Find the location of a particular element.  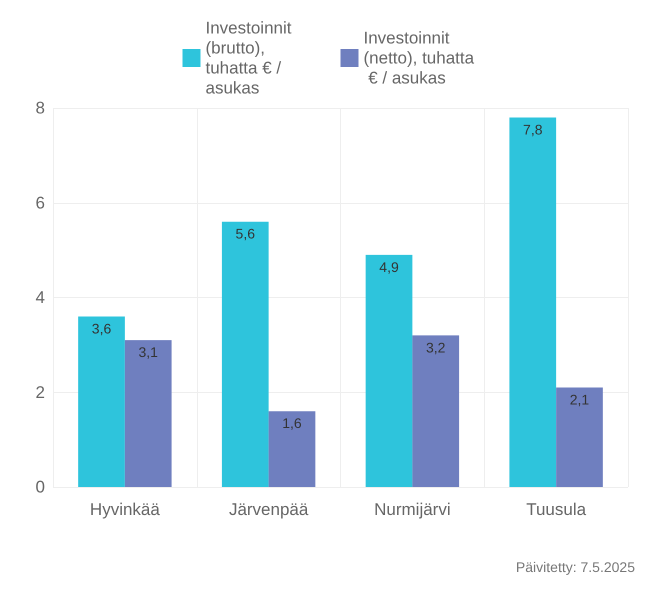

x-tick-label: Hyvinkää is located at coordinates (125, 509).